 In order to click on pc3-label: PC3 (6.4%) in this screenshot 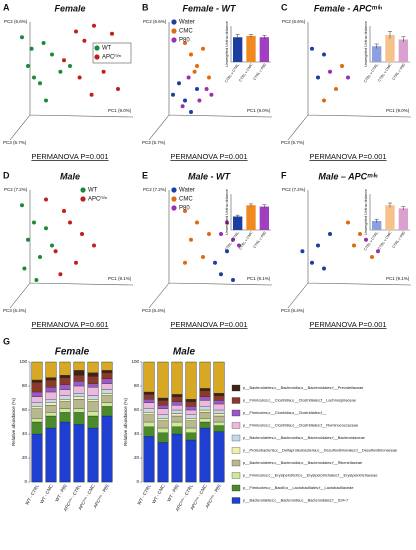, I will do `click(15, 310)`.